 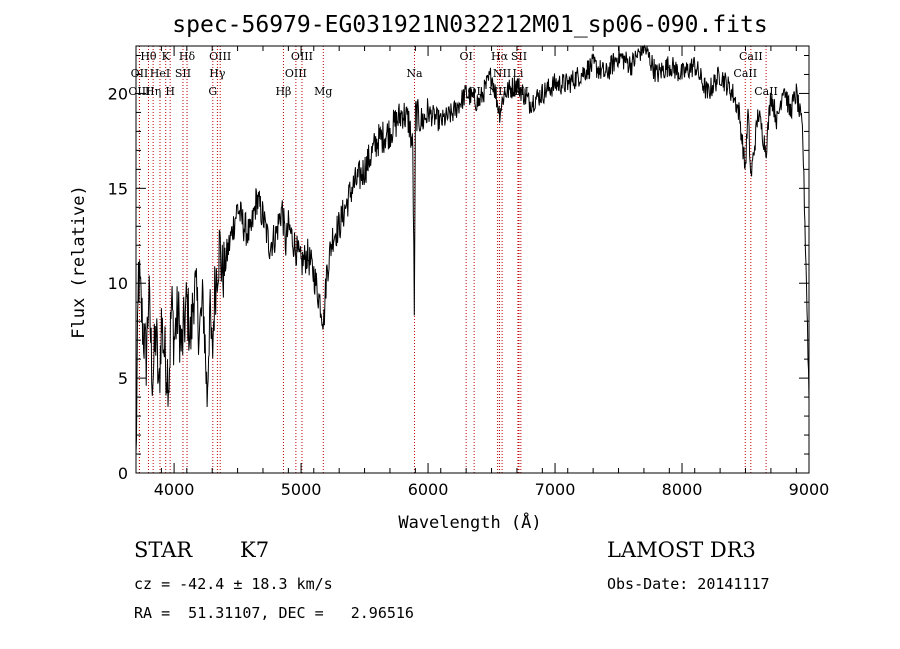 I want to click on x-tick-label: 6000, so click(x=428, y=489).